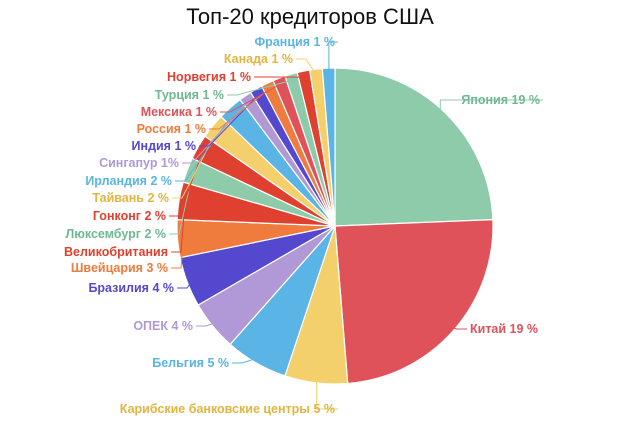  What do you see at coordinates (119, 268) in the screenshot?
I see `slice-label: Швейцария 3 %` at bounding box center [119, 268].